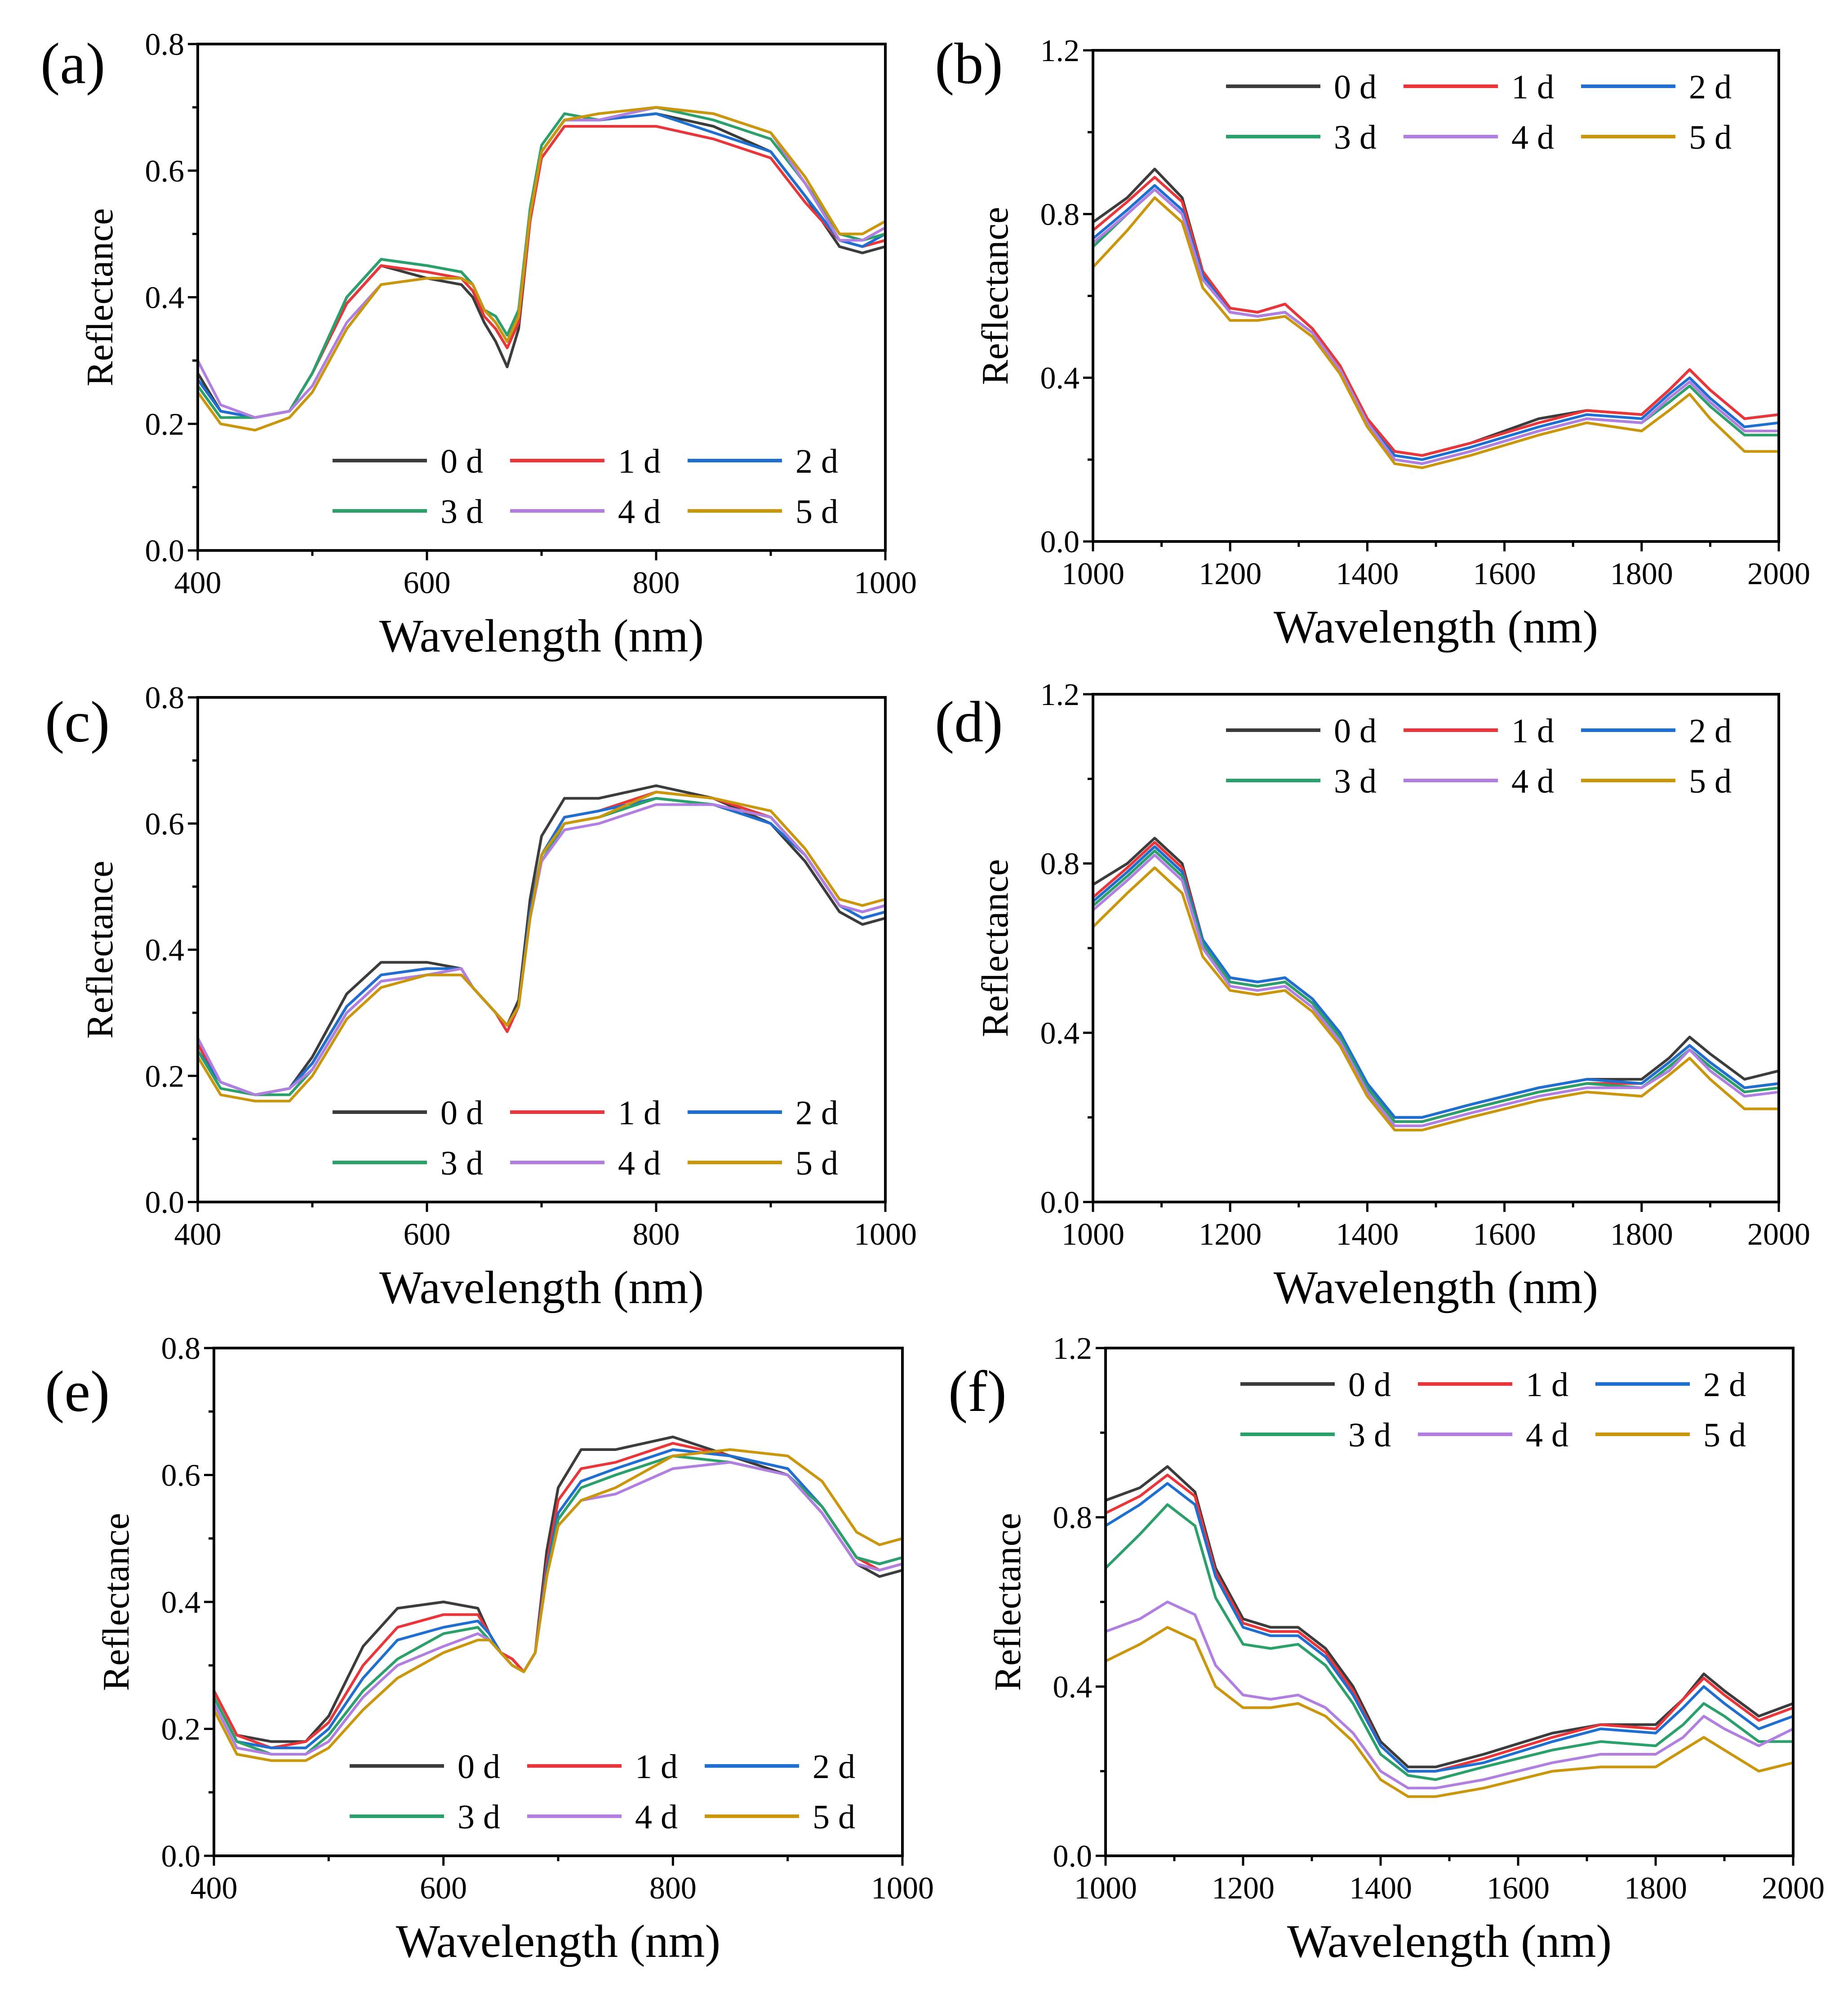  I want to click on y-tick-label: 1.2, so click(1060, 695).